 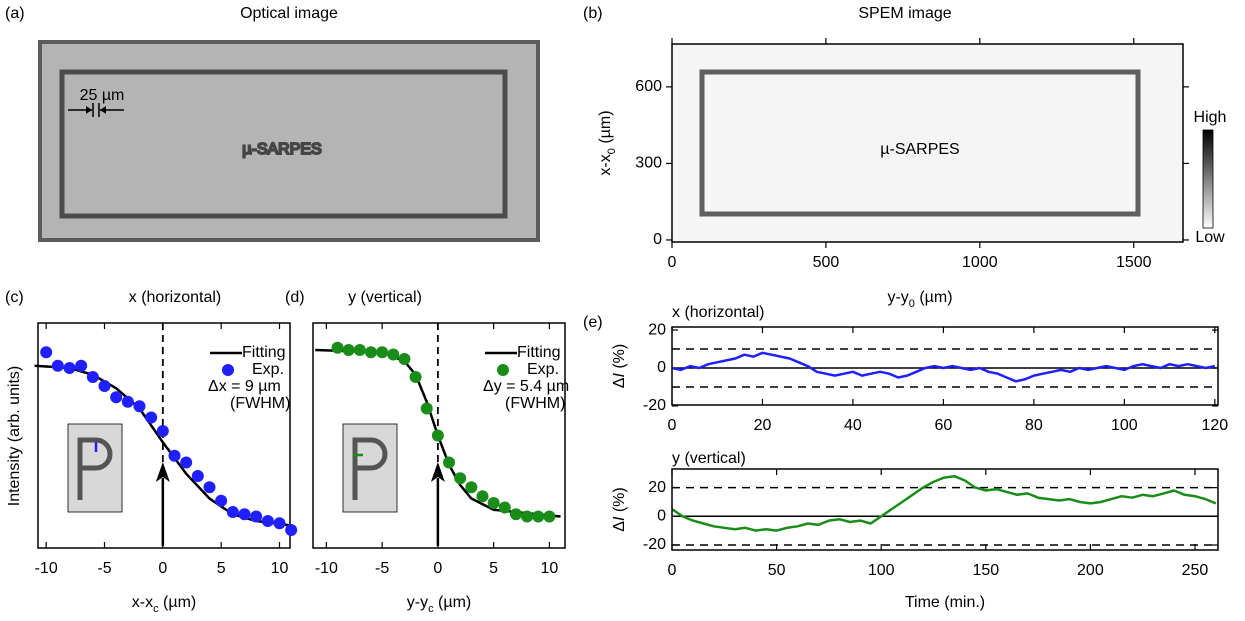 I want to click on x-tick-label: 200, so click(x=1090, y=570).